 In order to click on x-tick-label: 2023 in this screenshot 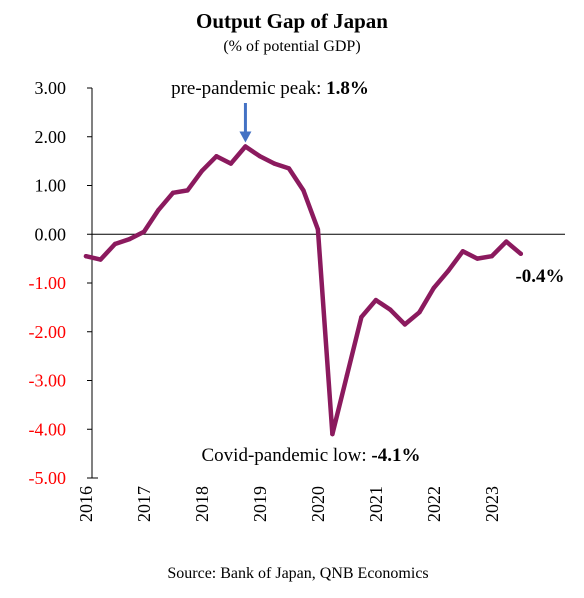, I will do `click(492, 504)`.